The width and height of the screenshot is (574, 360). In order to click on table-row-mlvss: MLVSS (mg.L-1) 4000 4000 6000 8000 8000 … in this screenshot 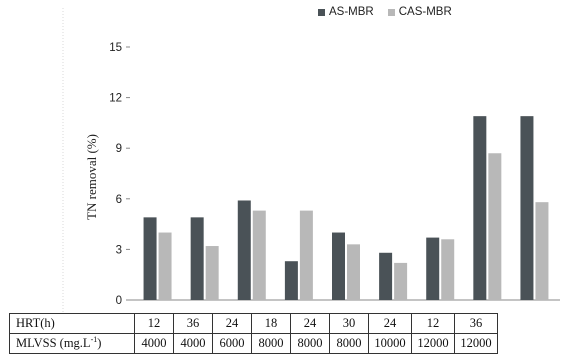, I will do `click(253, 343)`.